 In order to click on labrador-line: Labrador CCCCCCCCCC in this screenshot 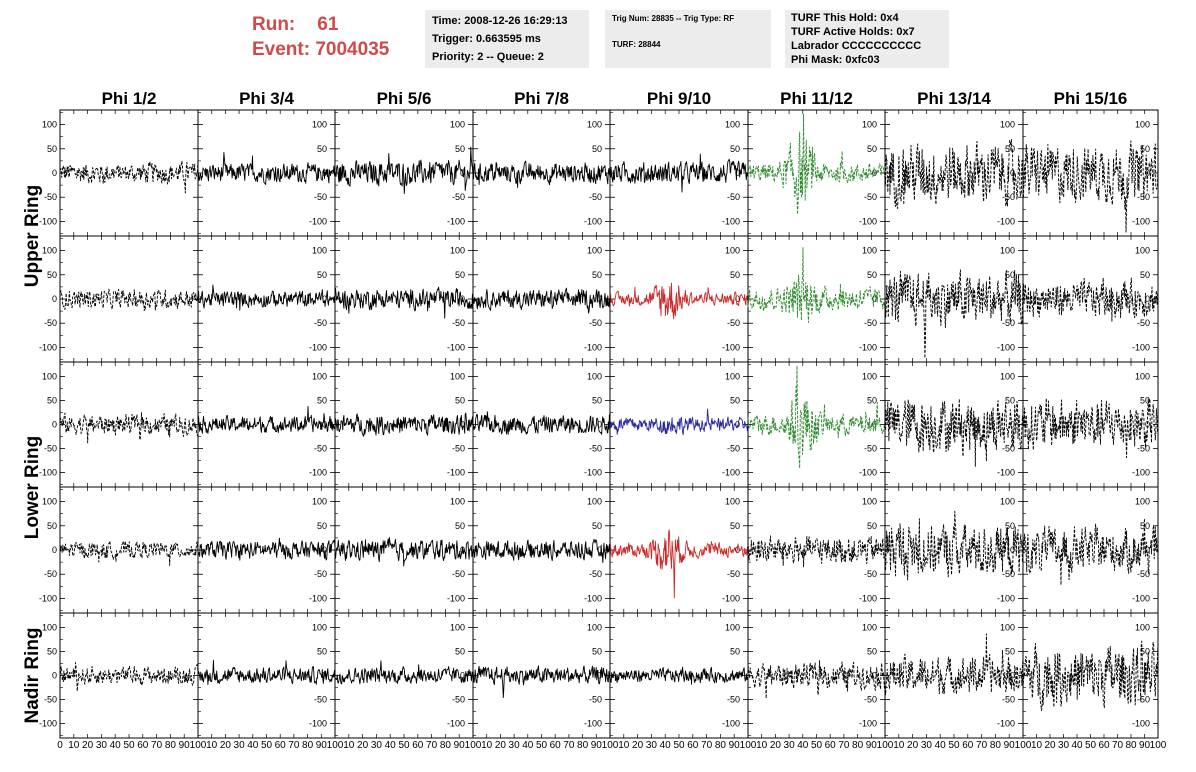, I will do `click(856, 46)`.